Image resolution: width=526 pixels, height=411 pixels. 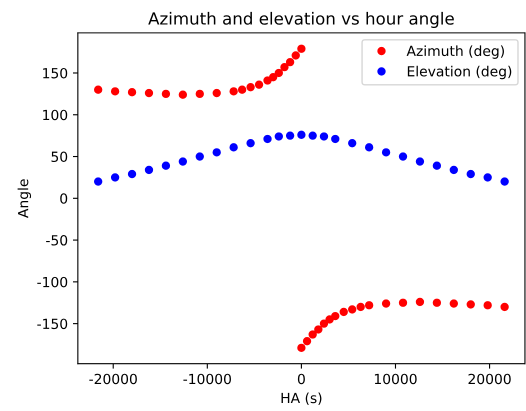 What do you see at coordinates (52, 282) in the screenshot?
I see `y-tick-label: -100` at bounding box center [52, 282].